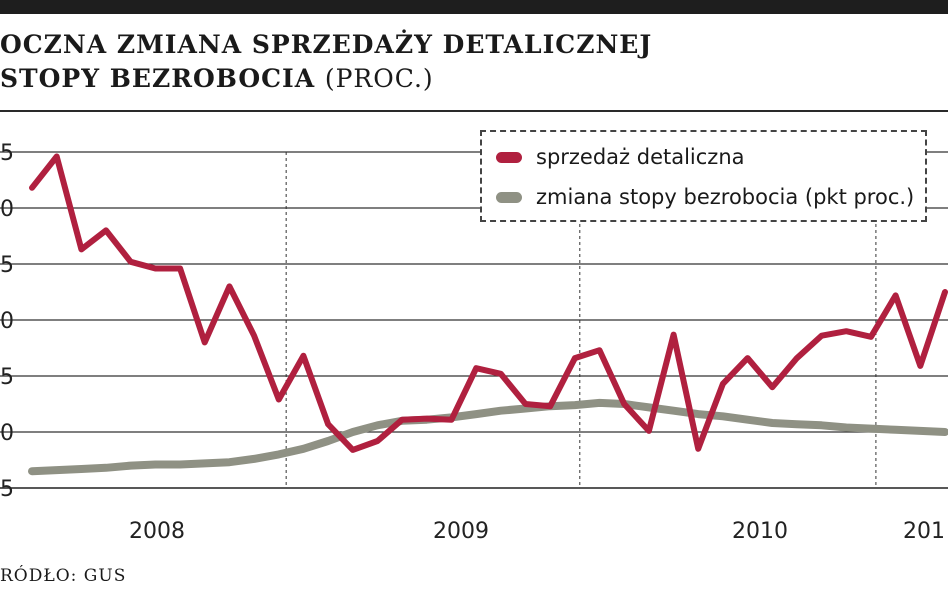 The image size is (948, 593). Describe the element at coordinates (474, 111) in the screenshot. I see `title-rule` at that location.